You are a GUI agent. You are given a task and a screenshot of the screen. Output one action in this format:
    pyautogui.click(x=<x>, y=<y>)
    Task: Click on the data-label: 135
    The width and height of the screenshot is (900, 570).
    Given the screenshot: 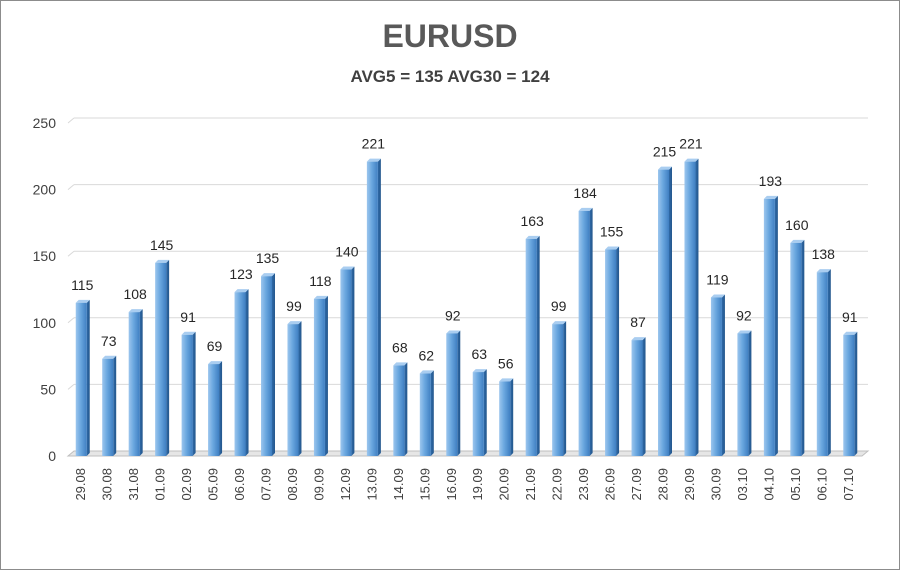 What is the action you would take?
    pyautogui.click(x=268, y=258)
    